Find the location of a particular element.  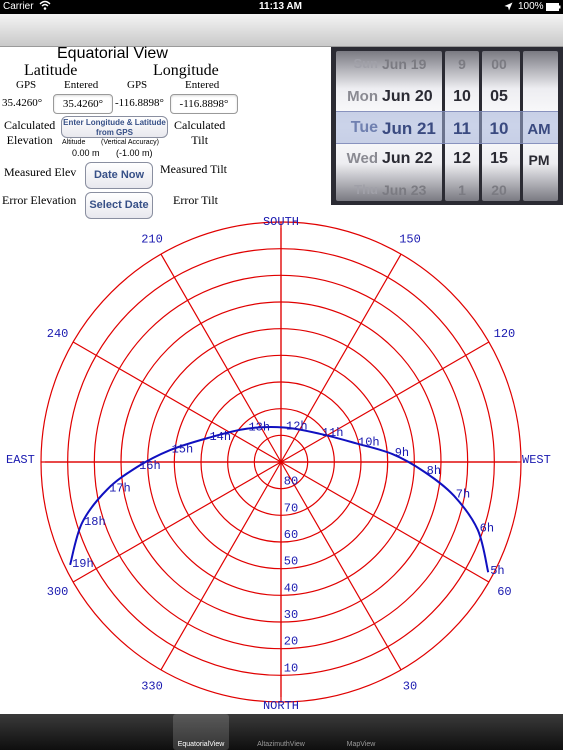

calculated-elevation-label: Calculated Elevation is located at coordinates (29, 133).